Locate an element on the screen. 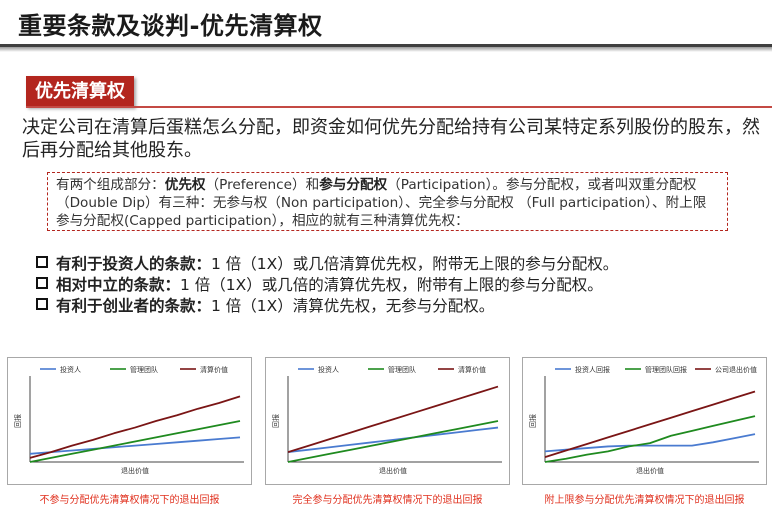 The width and height of the screenshot is (772, 508). chart-non-participation: 投资人 管理团队 清算价值退出价值 回报 is located at coordinates (129, 421).